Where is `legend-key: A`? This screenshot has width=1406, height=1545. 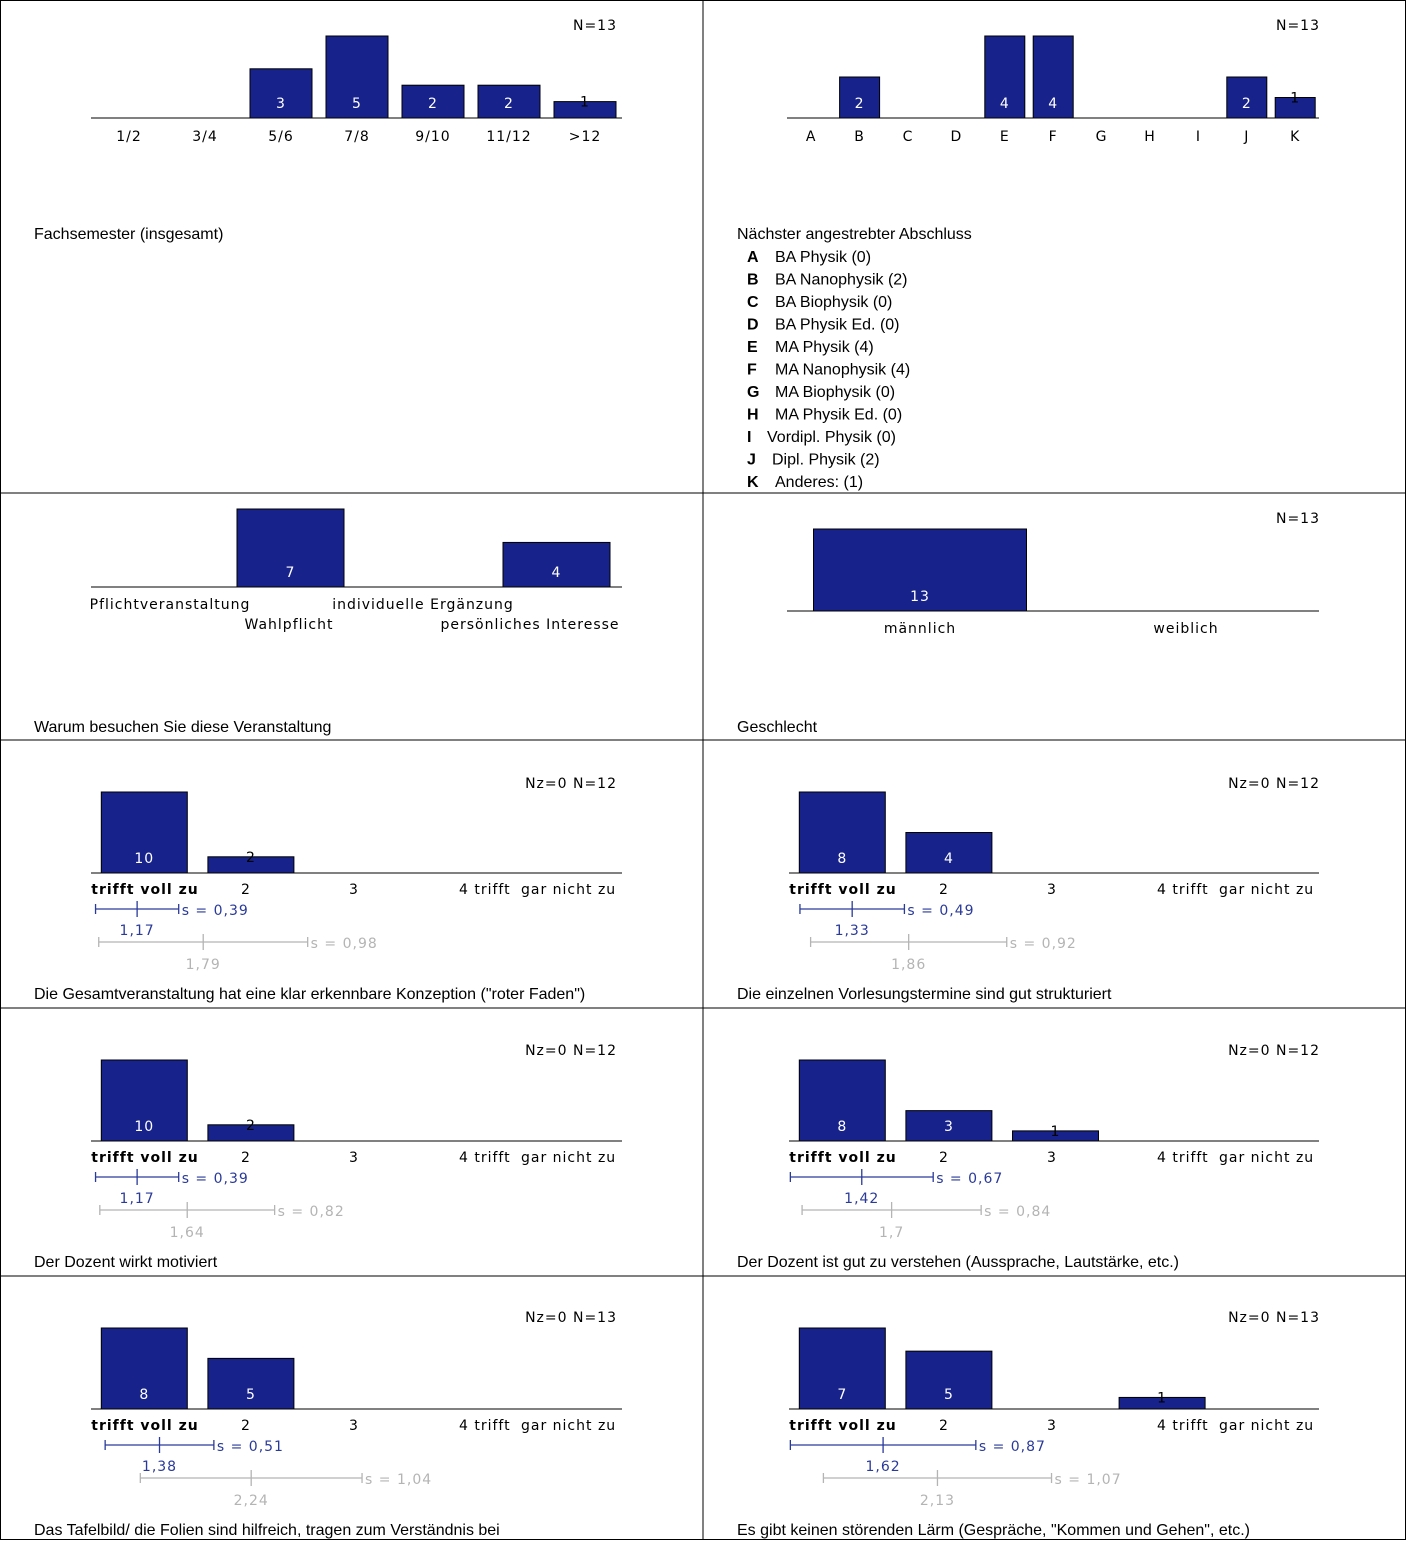 legend-key: A is located at coordinates (753, 257).